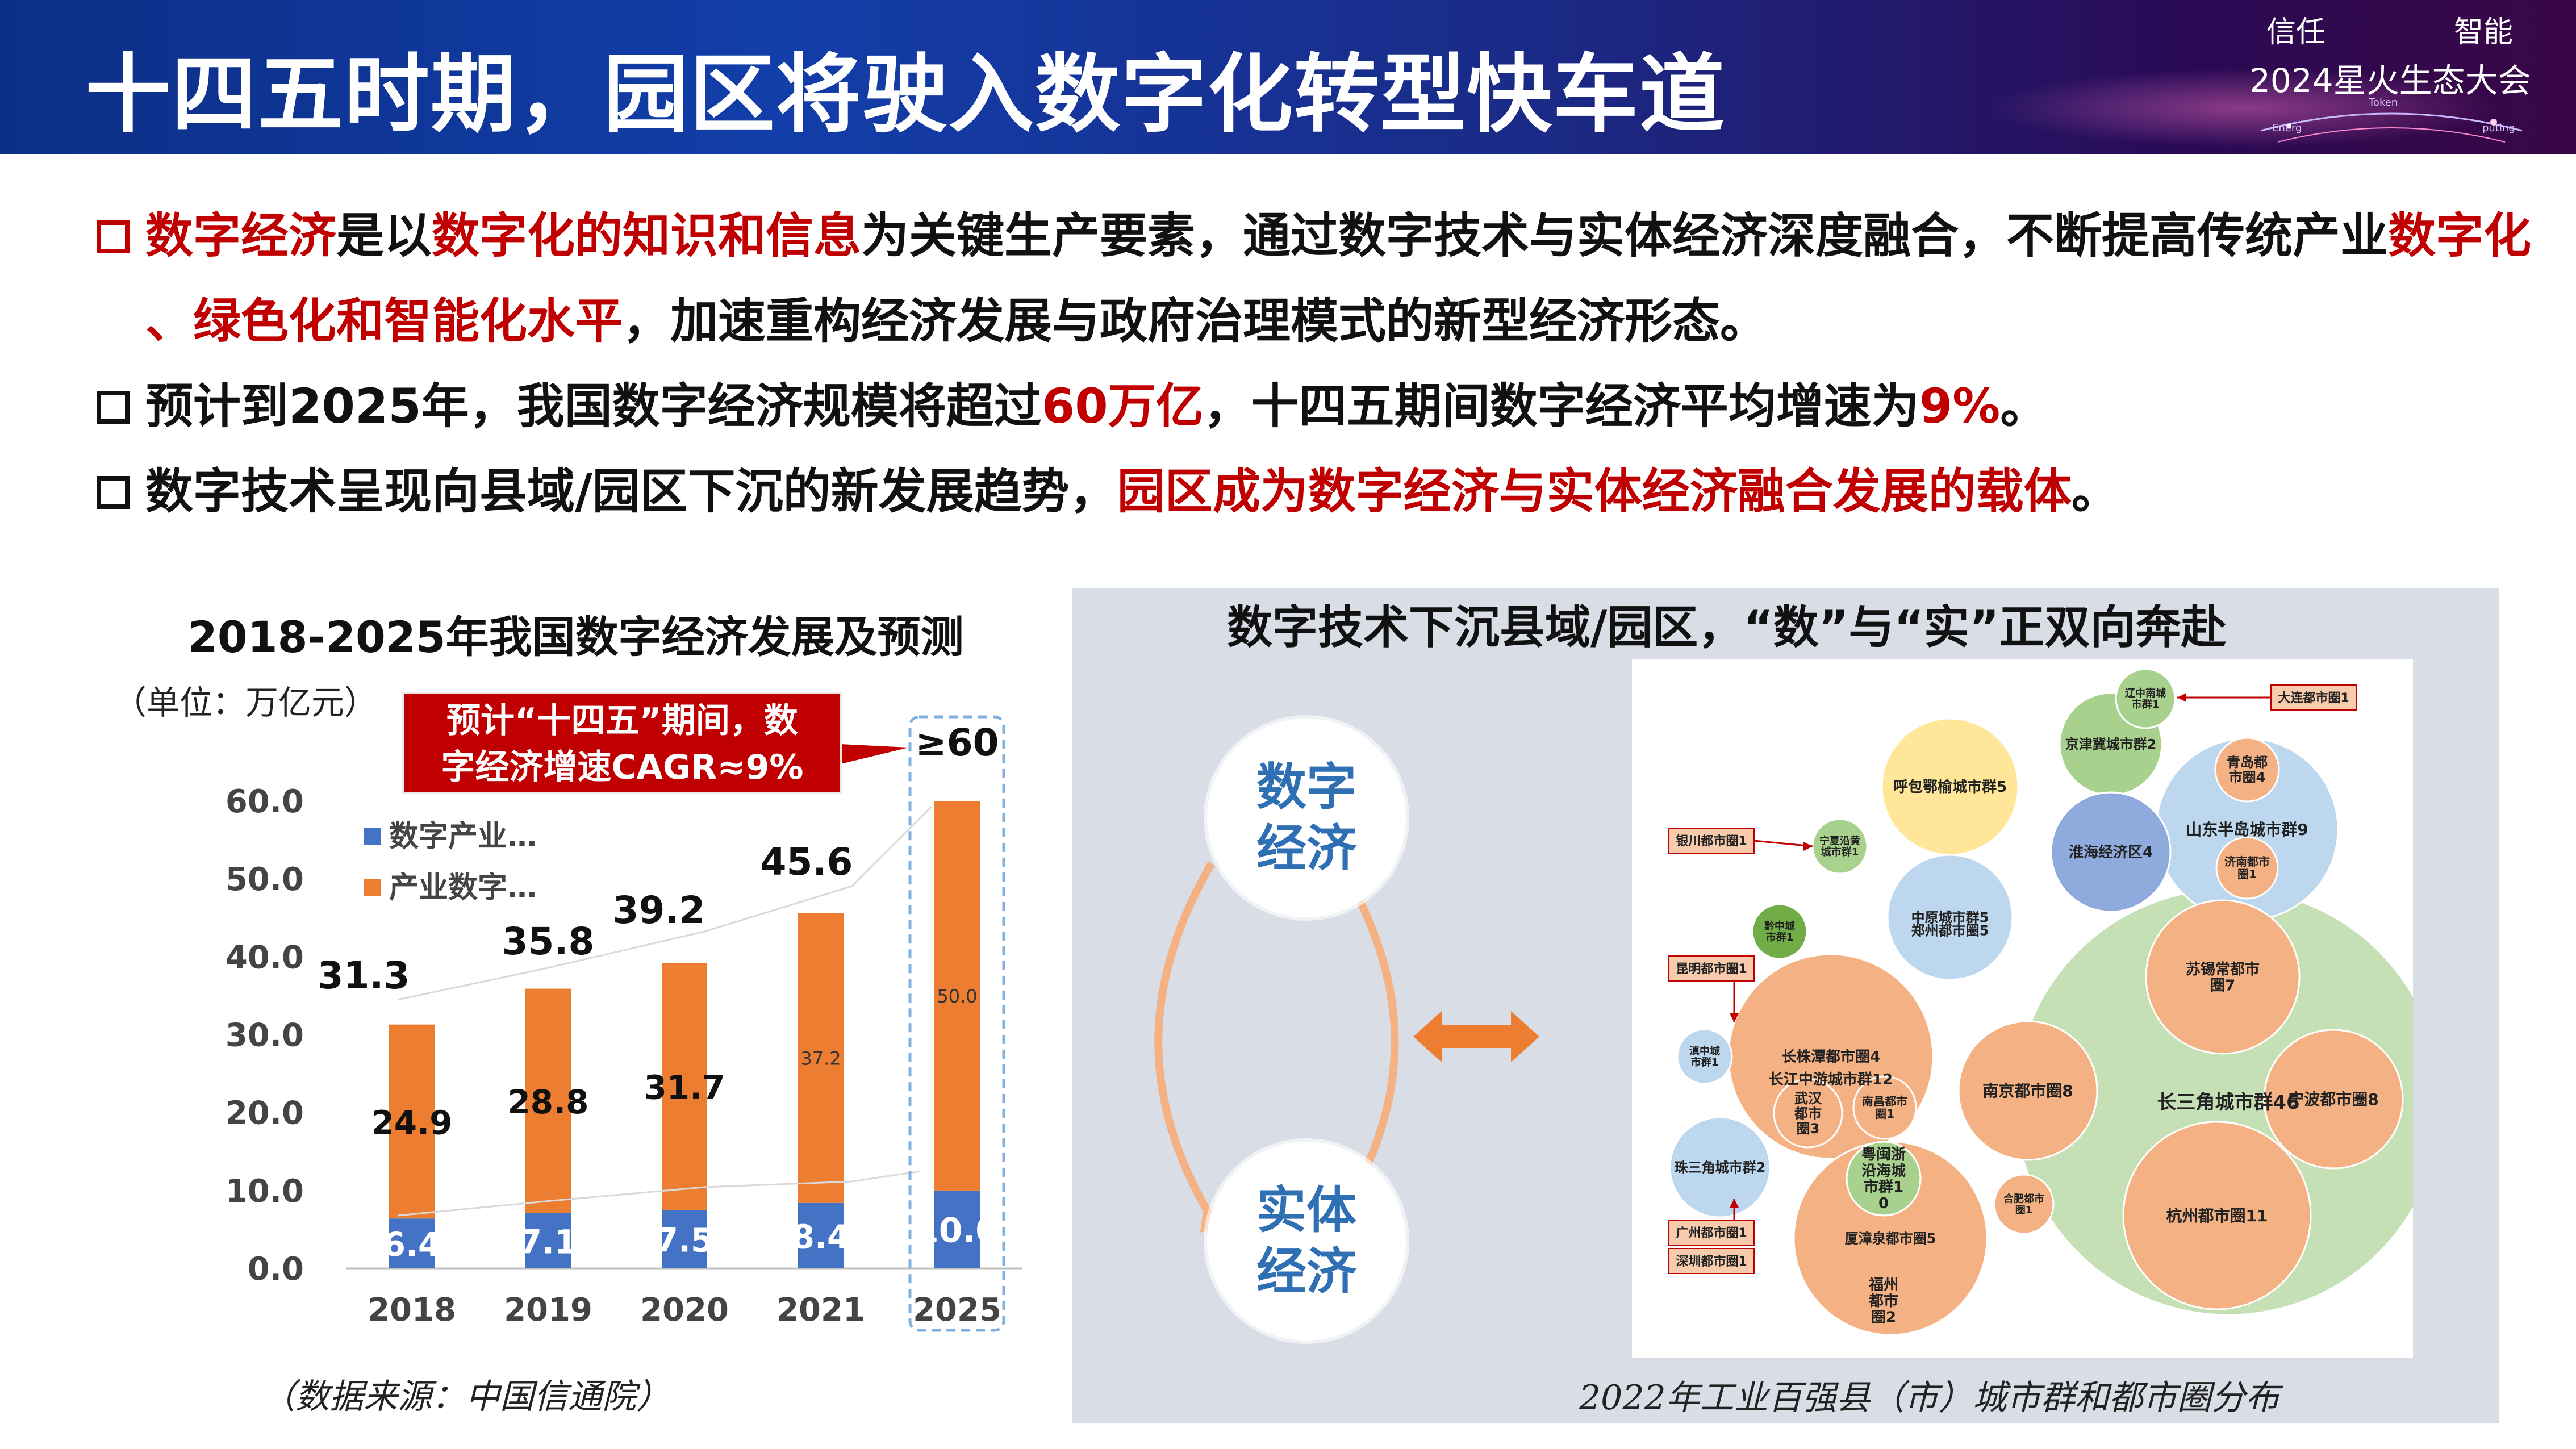 The height and width of the screenshot is (1449, 2576). Describe the element at coordinates (372, 837) in the screenshot. I see `legend-swatch` at that location.